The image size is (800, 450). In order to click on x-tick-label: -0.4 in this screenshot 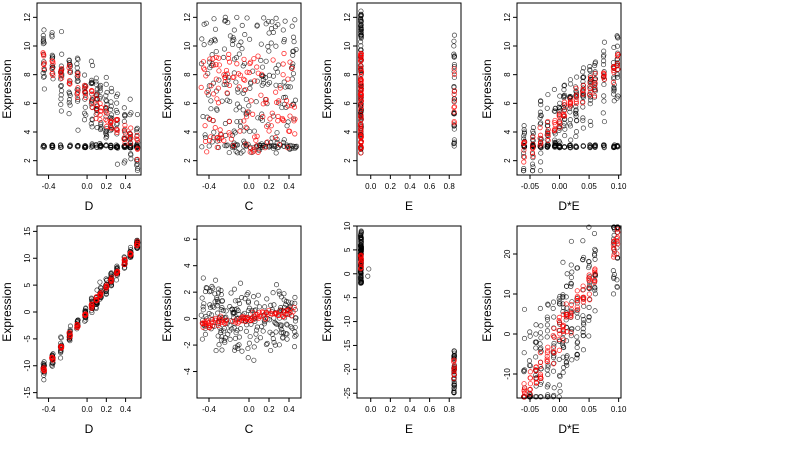, I will do `click(209, 409)`.